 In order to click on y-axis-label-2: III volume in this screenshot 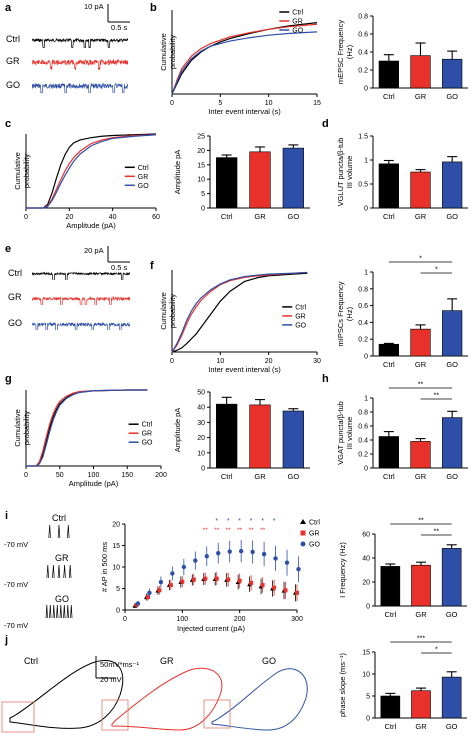, I will do `click(349, 433)`.